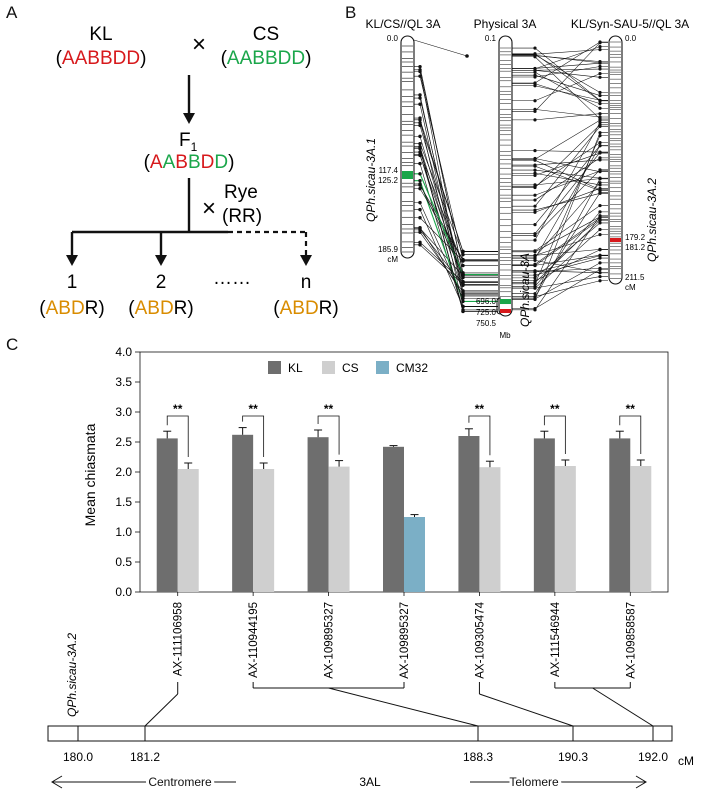 The height and width of the screenshot is (795, 703). Describe the element at coordinates (209, 208) in the screenshot. I see `cross-symbol-2: ×` at that location.